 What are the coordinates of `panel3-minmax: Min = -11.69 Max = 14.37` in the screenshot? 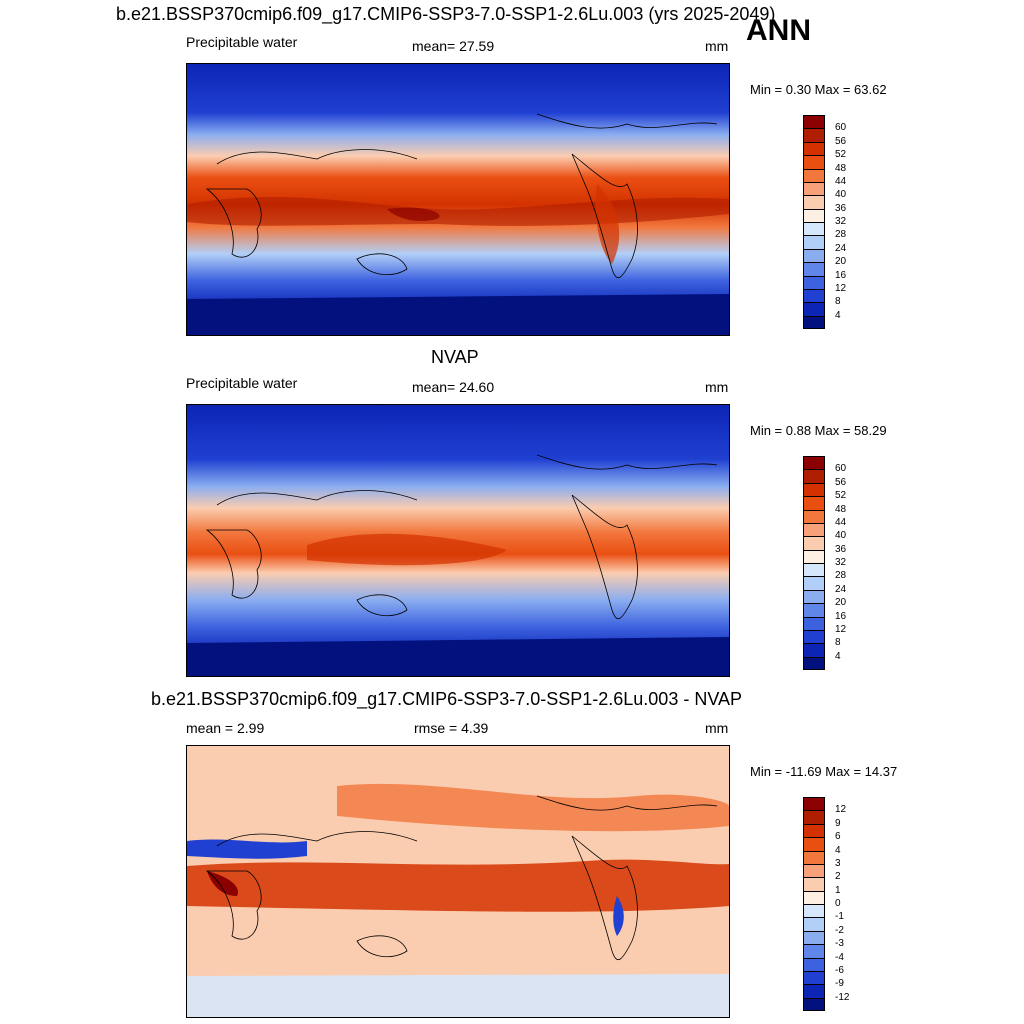 It's located at (824, 771).